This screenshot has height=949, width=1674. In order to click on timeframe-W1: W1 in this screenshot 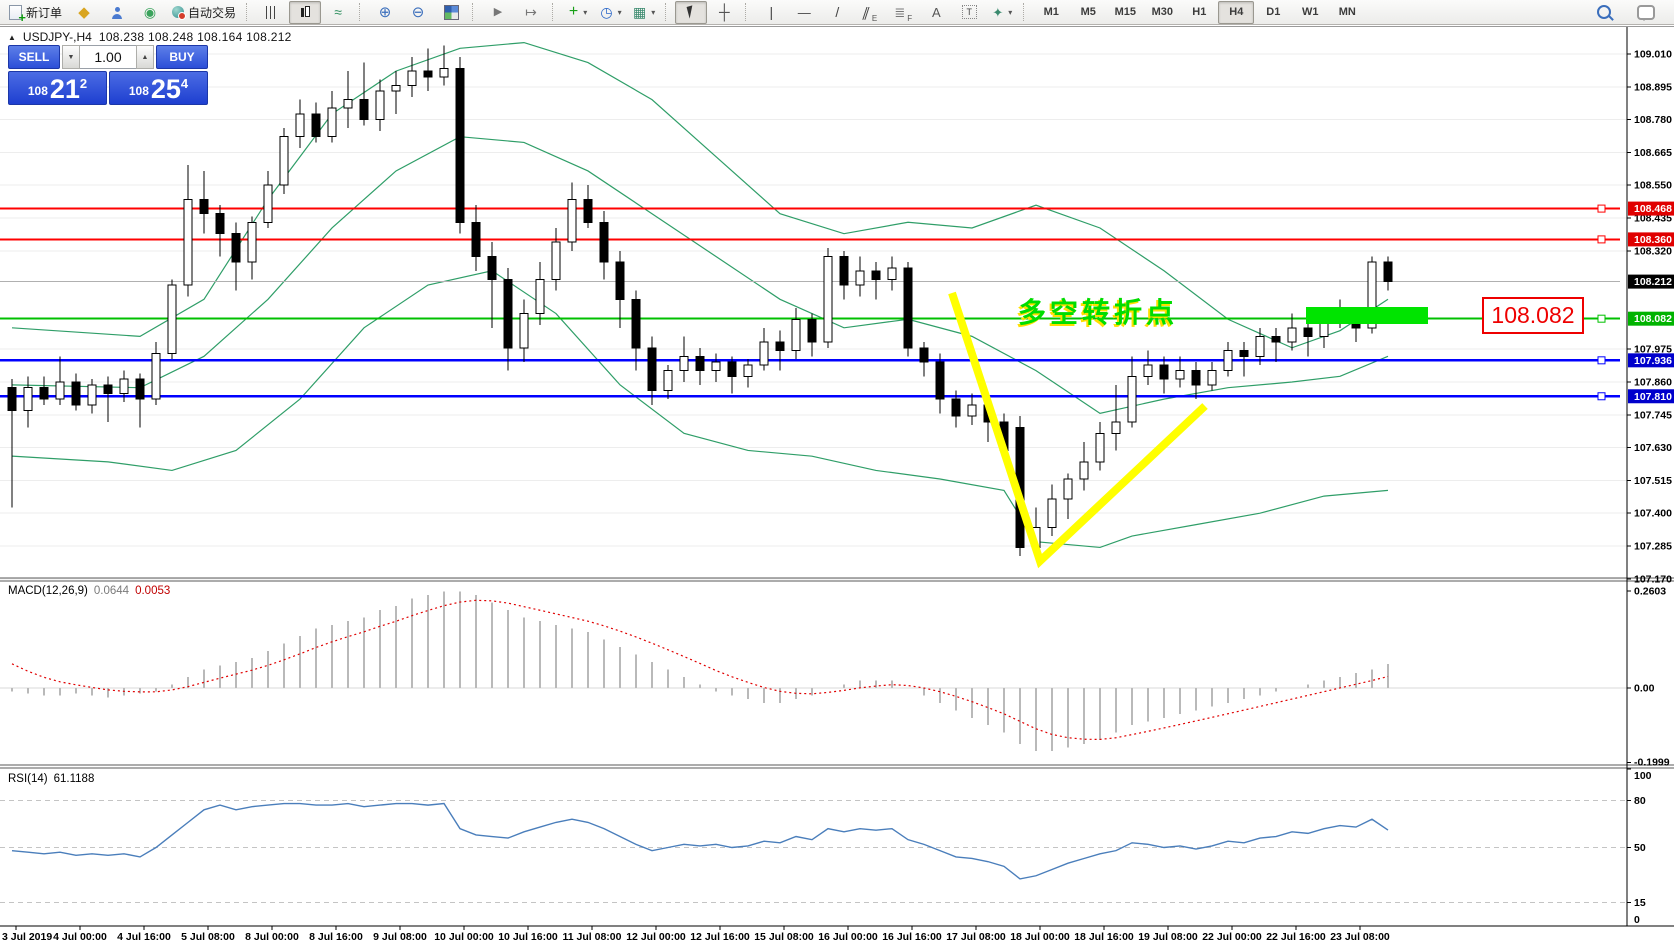, I will do `click(1310, 12)`.